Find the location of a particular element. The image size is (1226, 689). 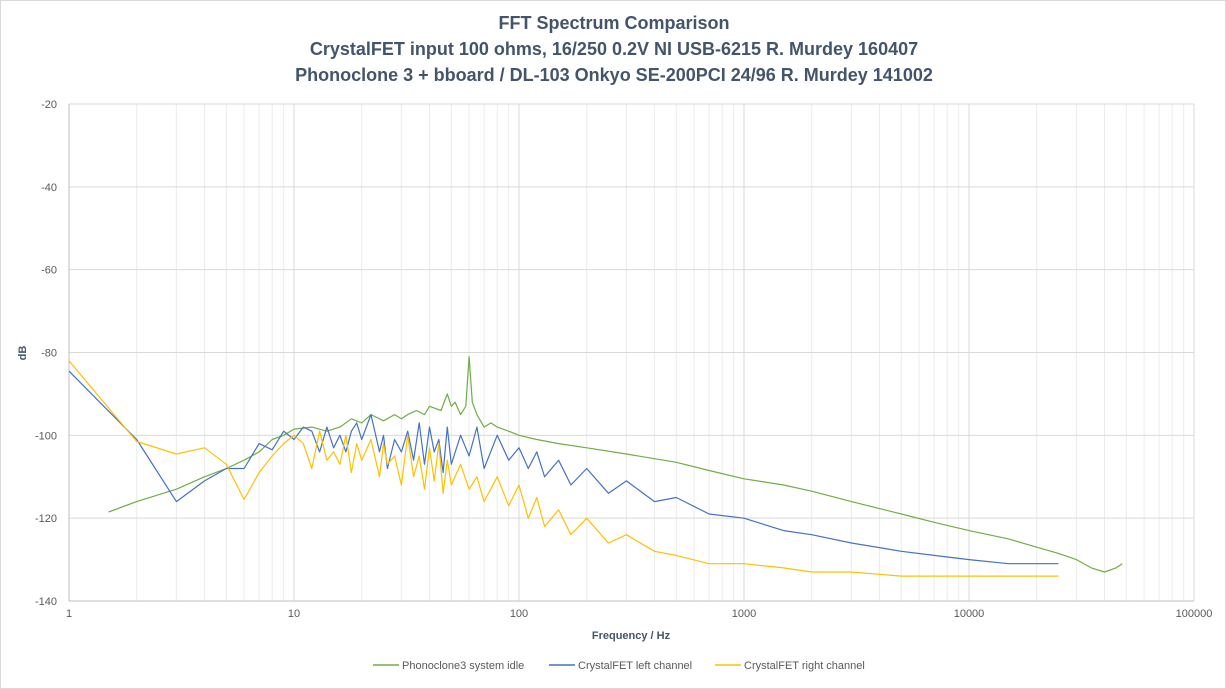

y-tick-label: -80 is located at coordinates (49, 354).